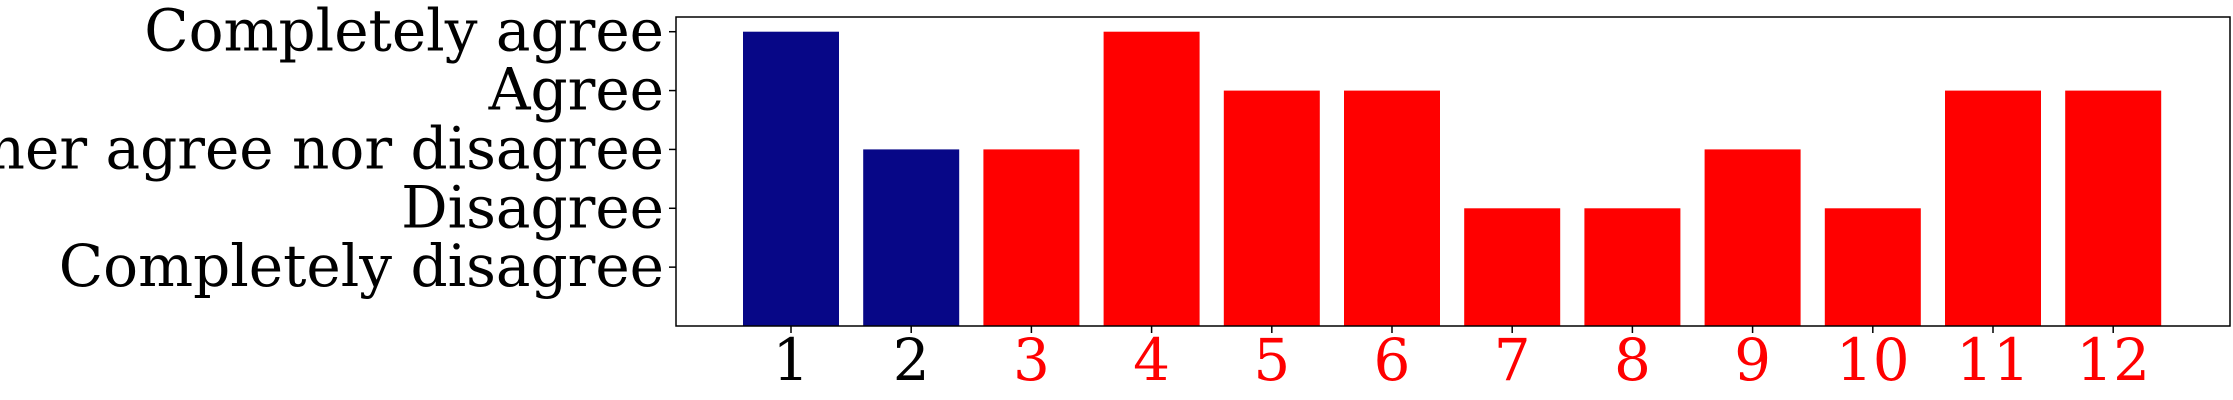 This screenshot has width=2233, height=400. I want to click on x-tick-label: 7, so click(1512, 360).